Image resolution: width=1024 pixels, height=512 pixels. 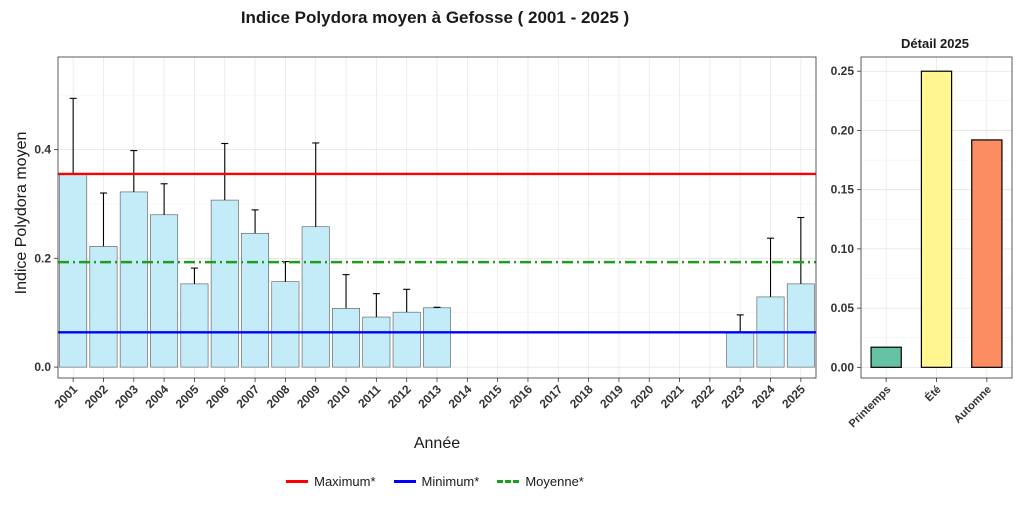 What do you see at coordinates (450, 481) in the screenshot?
I see `legend-label-minimum: Minimum*` at bounding box center [450, 481].